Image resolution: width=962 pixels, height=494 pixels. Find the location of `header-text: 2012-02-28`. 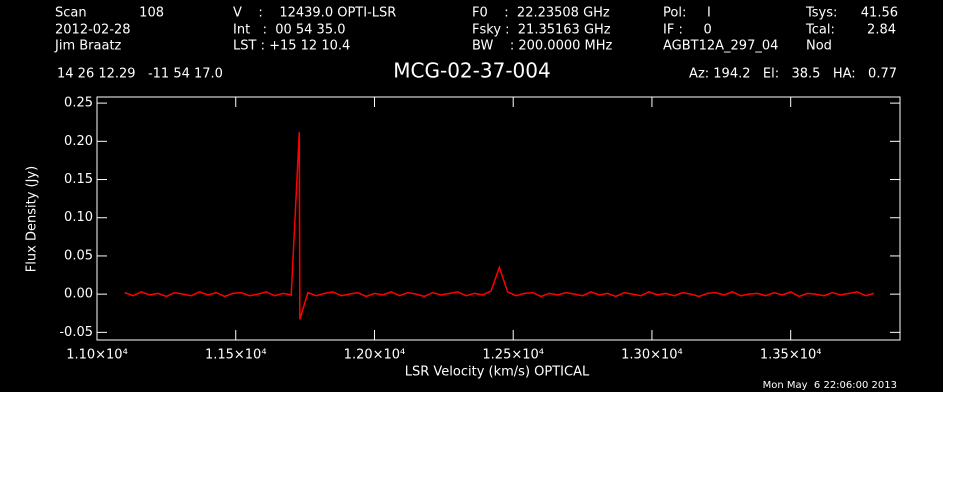

header-text: 2012-02-28 is located at coordinates (93, 30).